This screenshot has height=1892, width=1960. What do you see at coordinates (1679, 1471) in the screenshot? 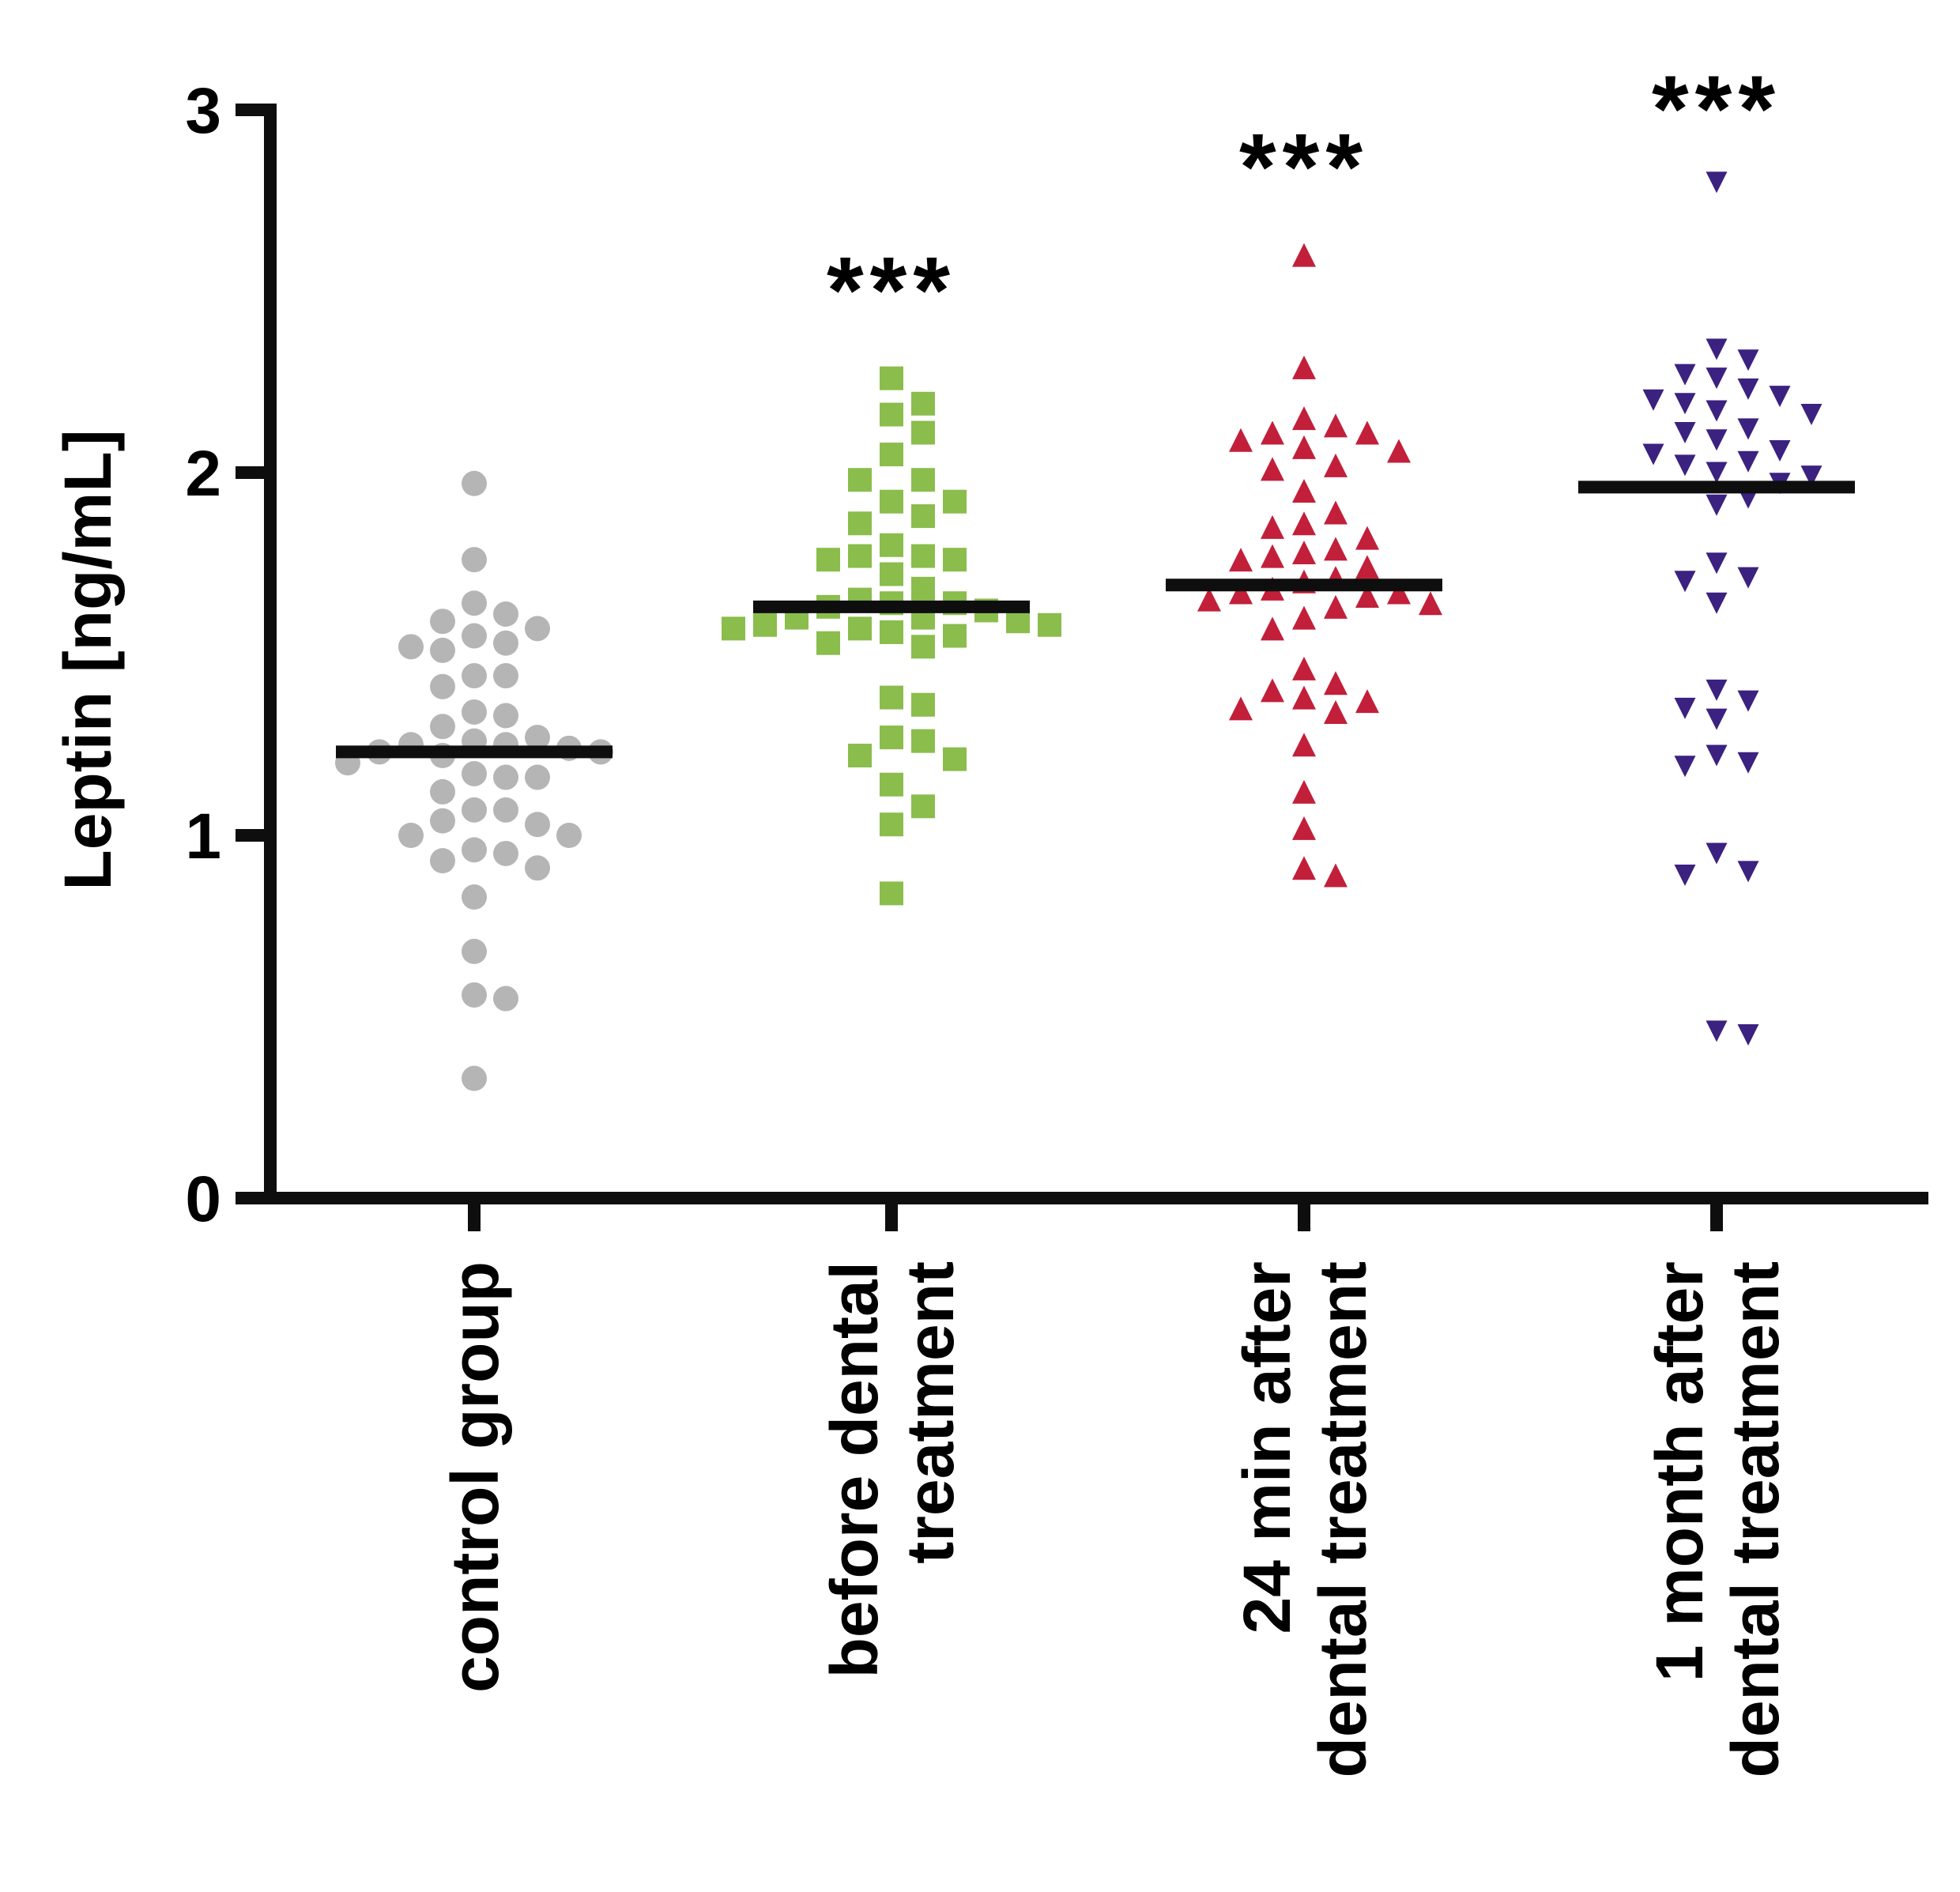
I see `x-category-label: 1 month after` at bounding box center [1679, 1471].